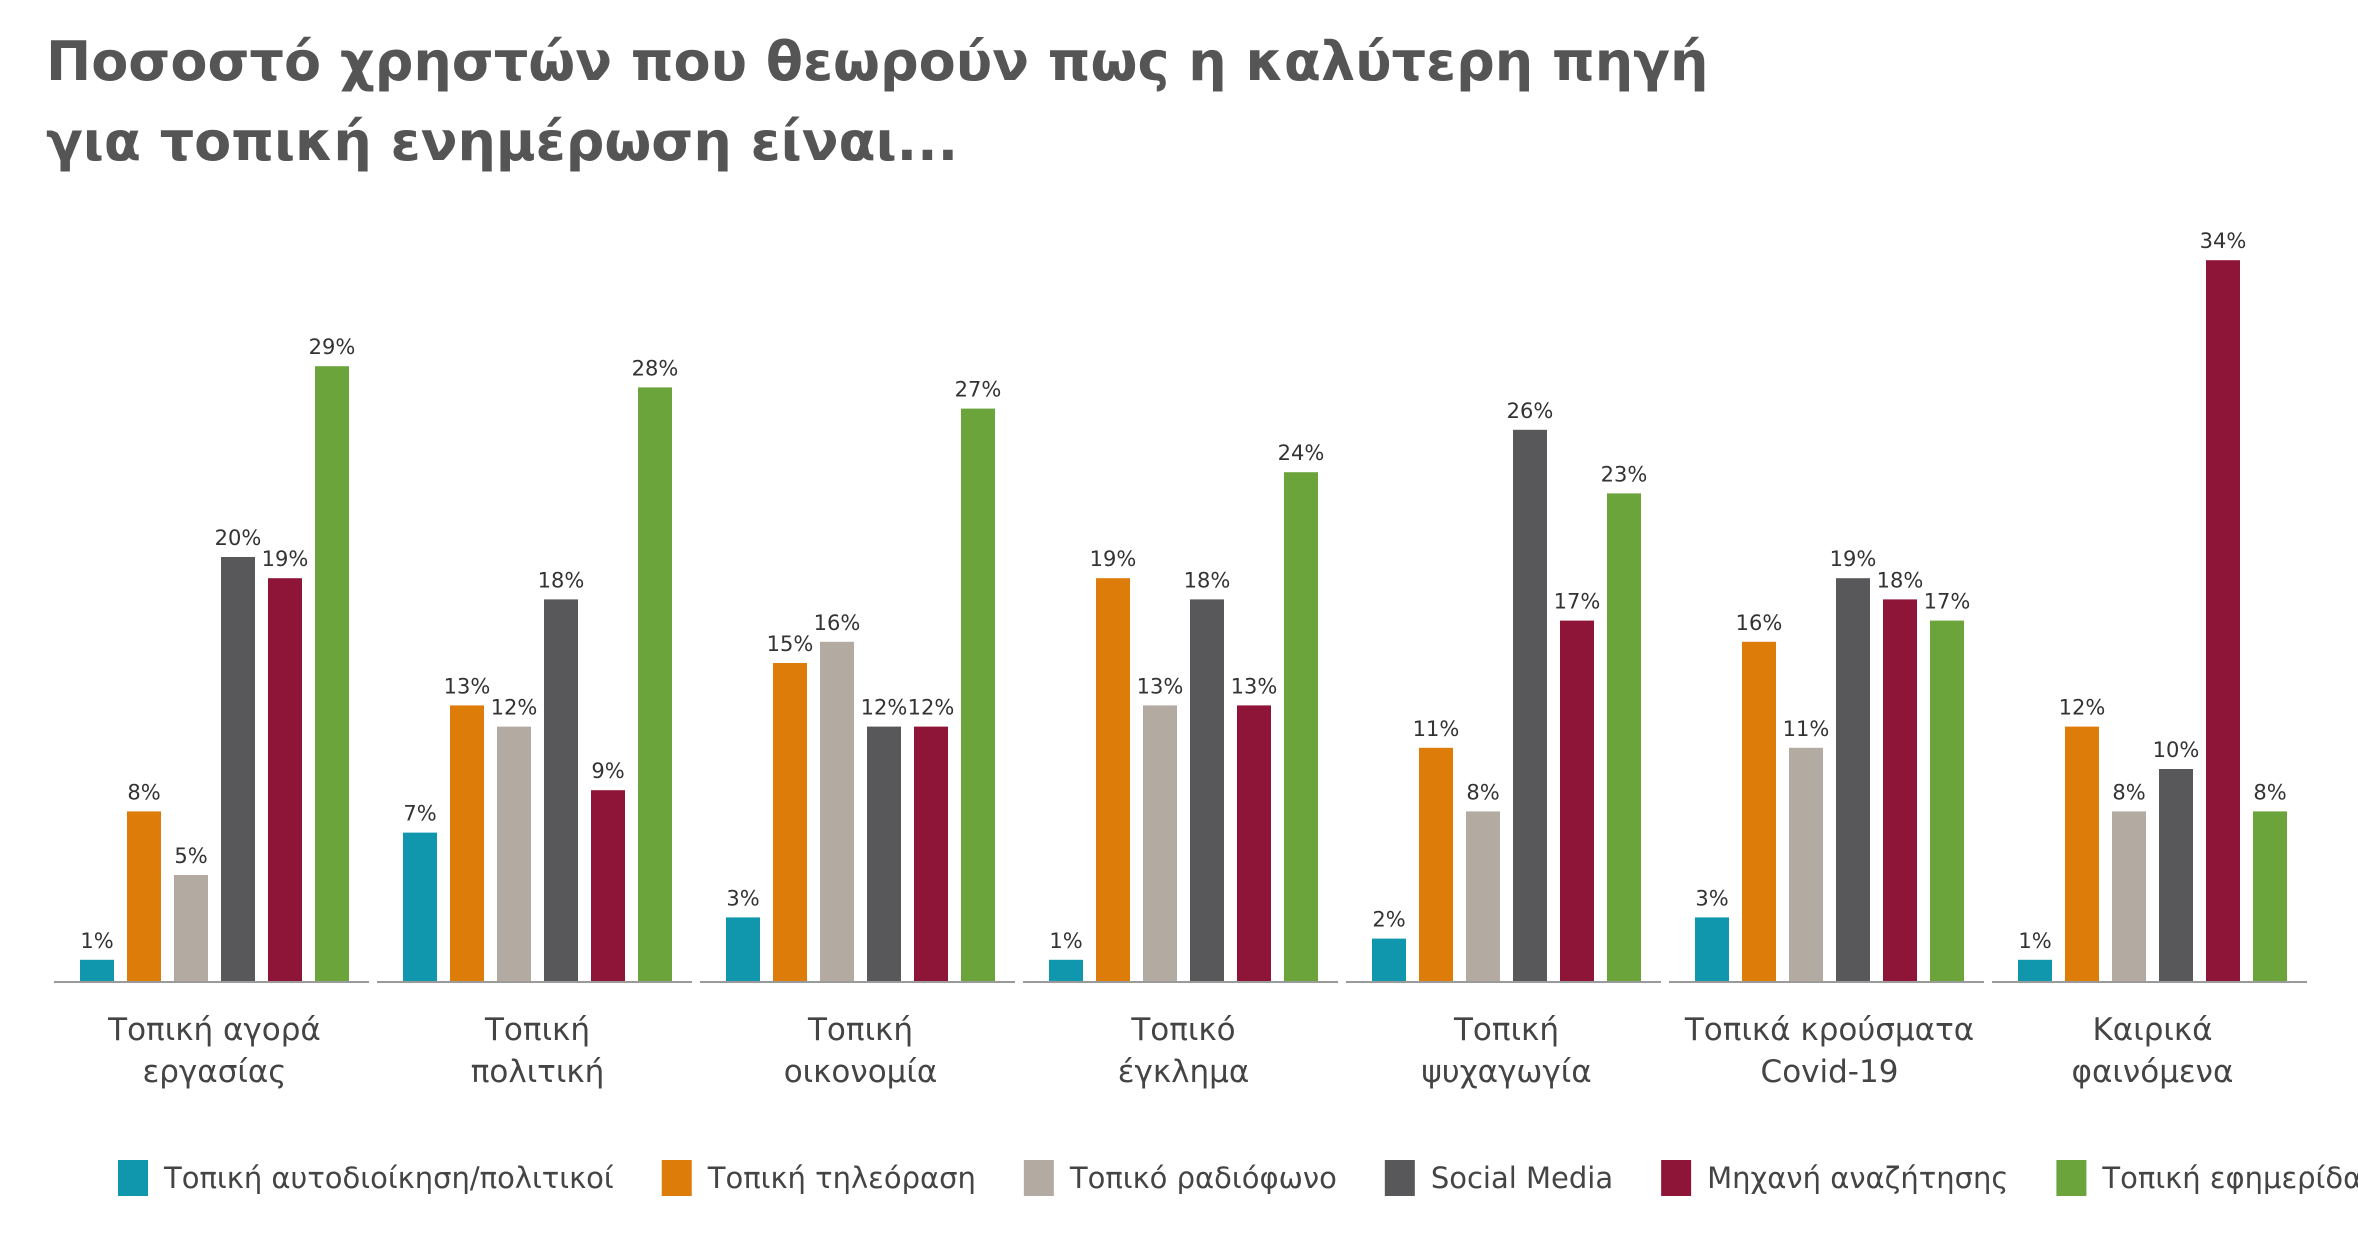 The height and width of the screenshot is (1256, 2358). I want to click on bar-value-label: 26%, so click(1530, 411).